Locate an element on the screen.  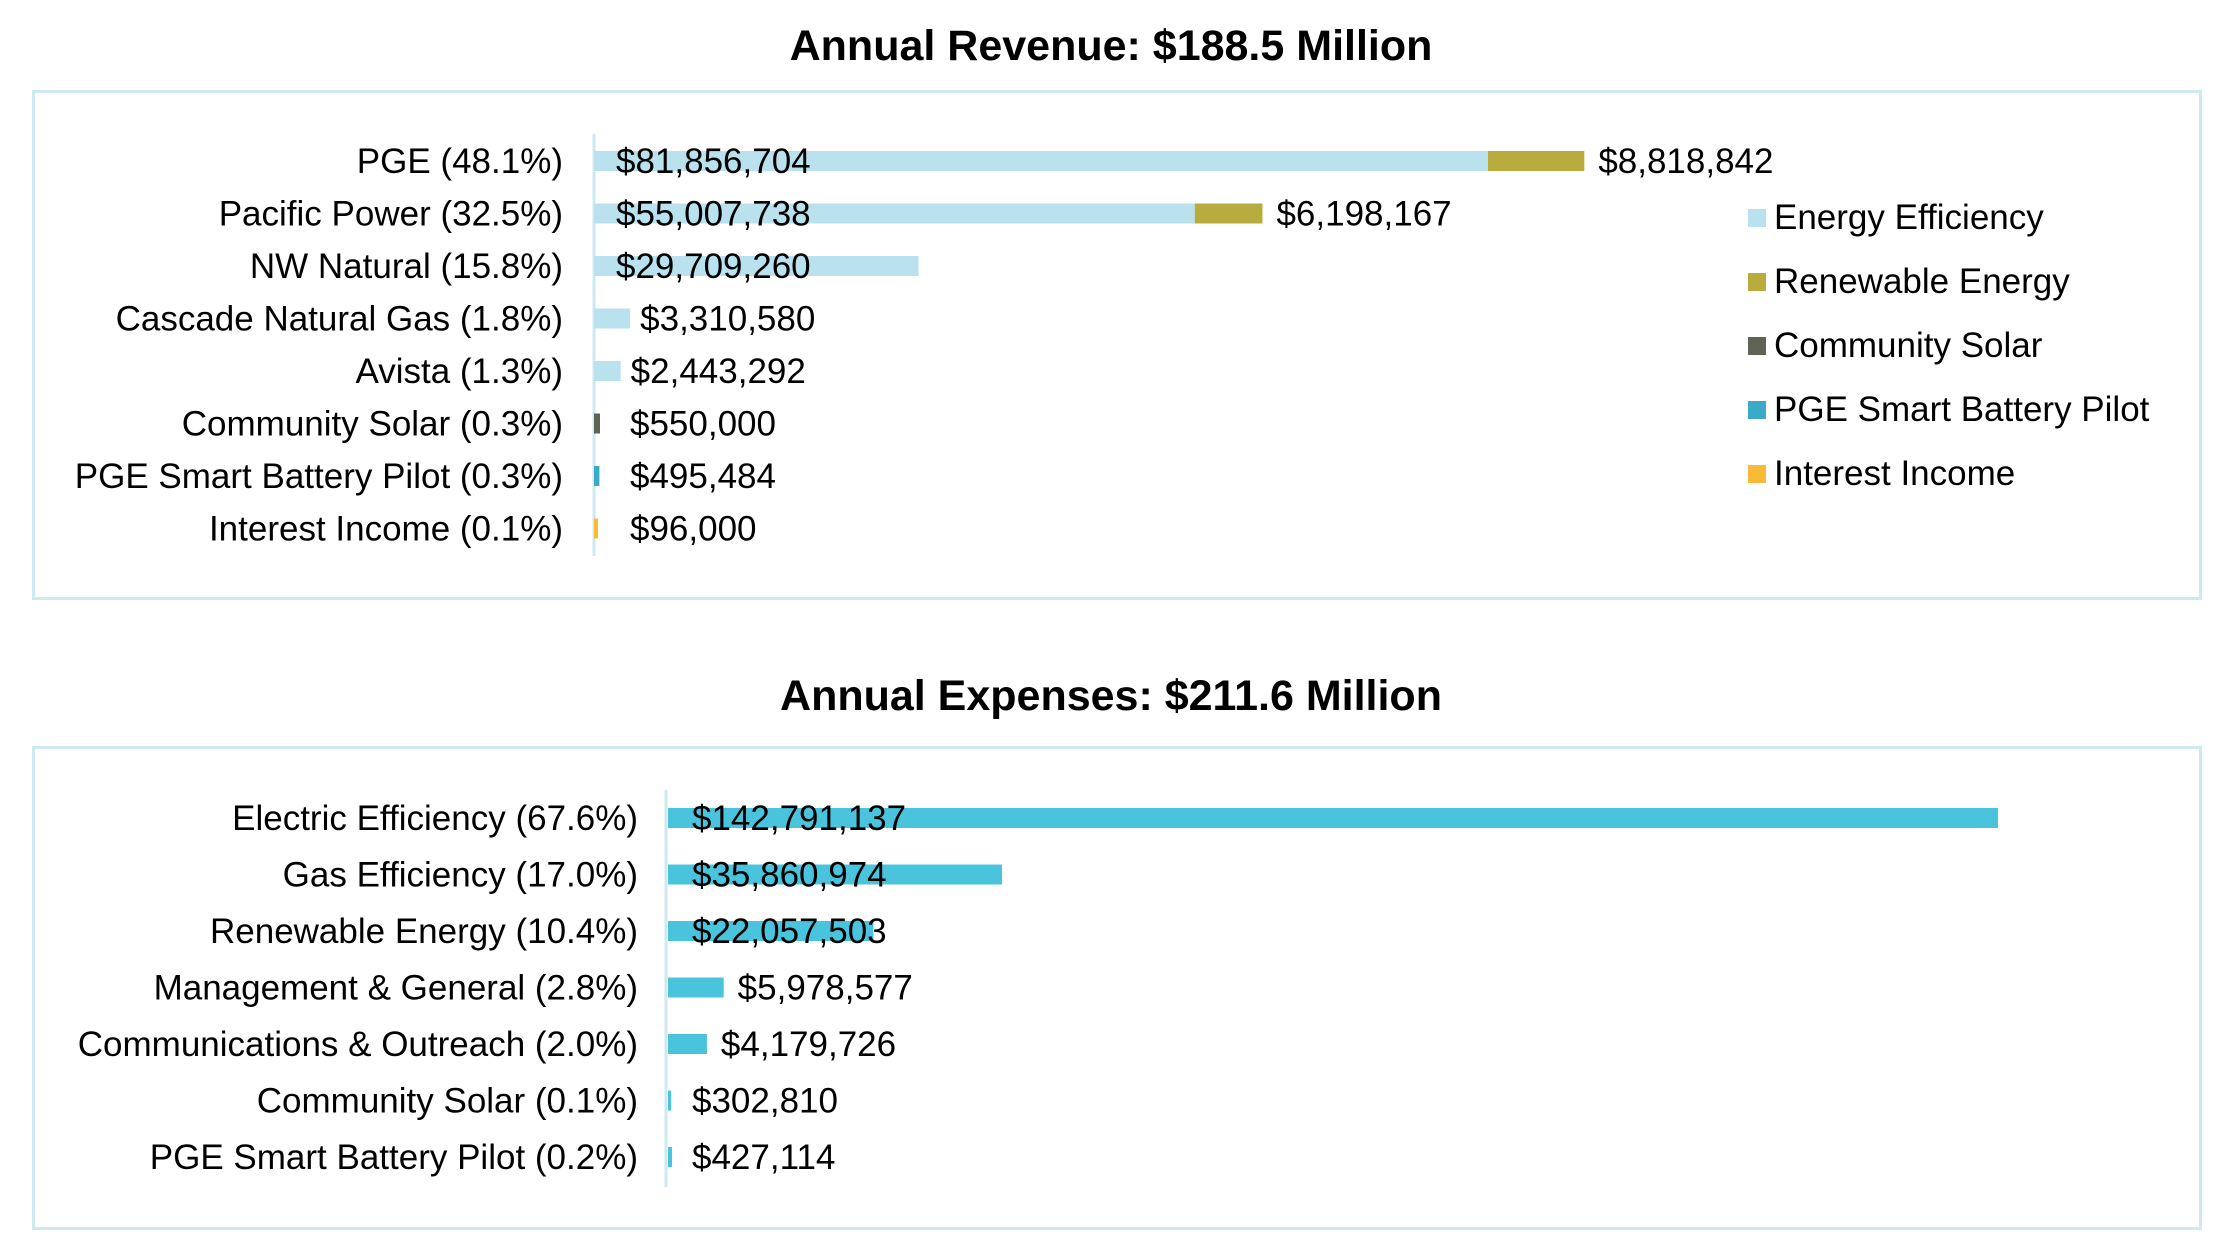
expenses-category-label: Community Solar (0.1%) is located at coordinates (447, 1101).